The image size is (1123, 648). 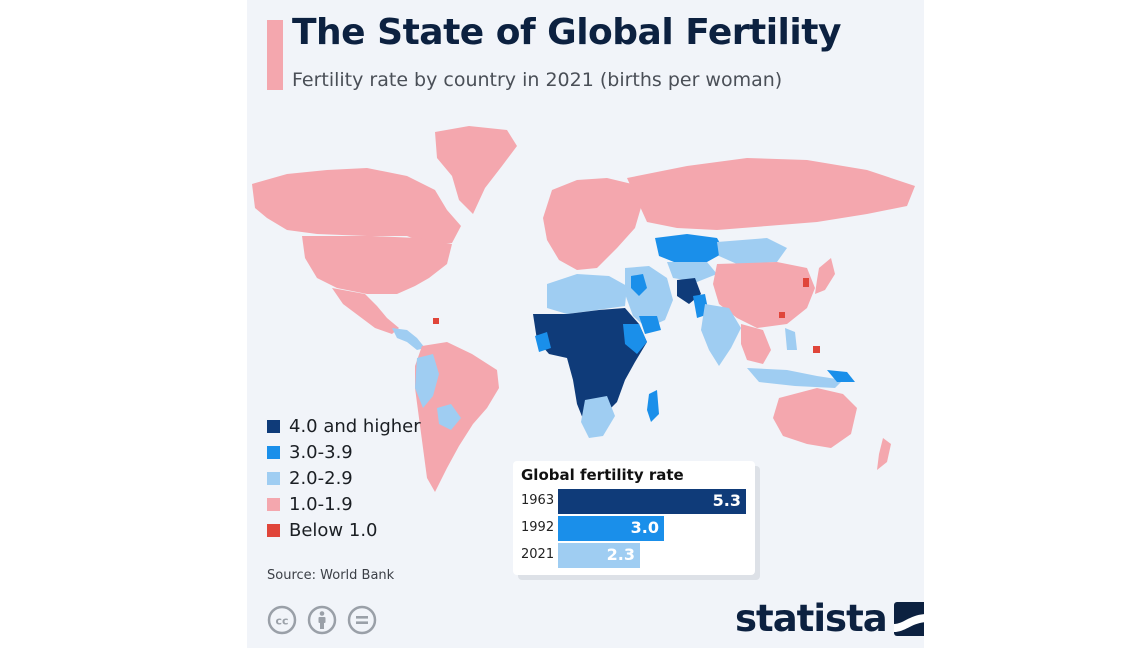 I want to click on legend-label: 2.0-2.9, so click(x=321, y=478).